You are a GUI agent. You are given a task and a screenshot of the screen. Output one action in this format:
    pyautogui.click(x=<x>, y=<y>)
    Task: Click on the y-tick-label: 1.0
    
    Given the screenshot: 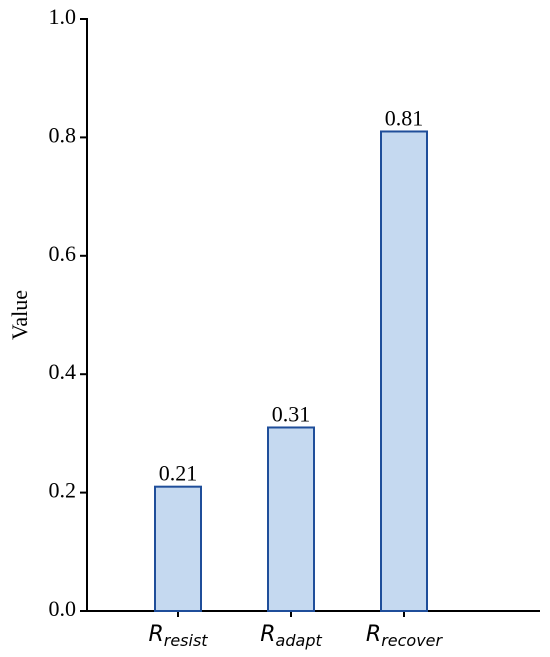 What is the action you would take?
    pyautogui.click(x=63, y=16)
    